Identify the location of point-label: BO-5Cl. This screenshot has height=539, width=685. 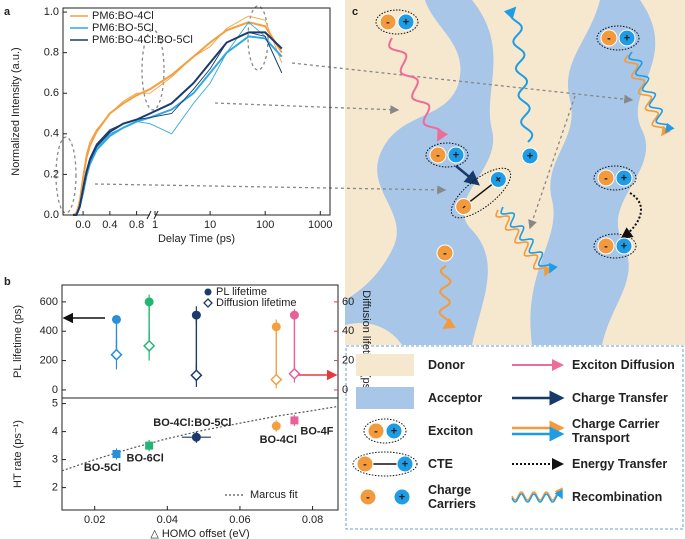
(102, 468).